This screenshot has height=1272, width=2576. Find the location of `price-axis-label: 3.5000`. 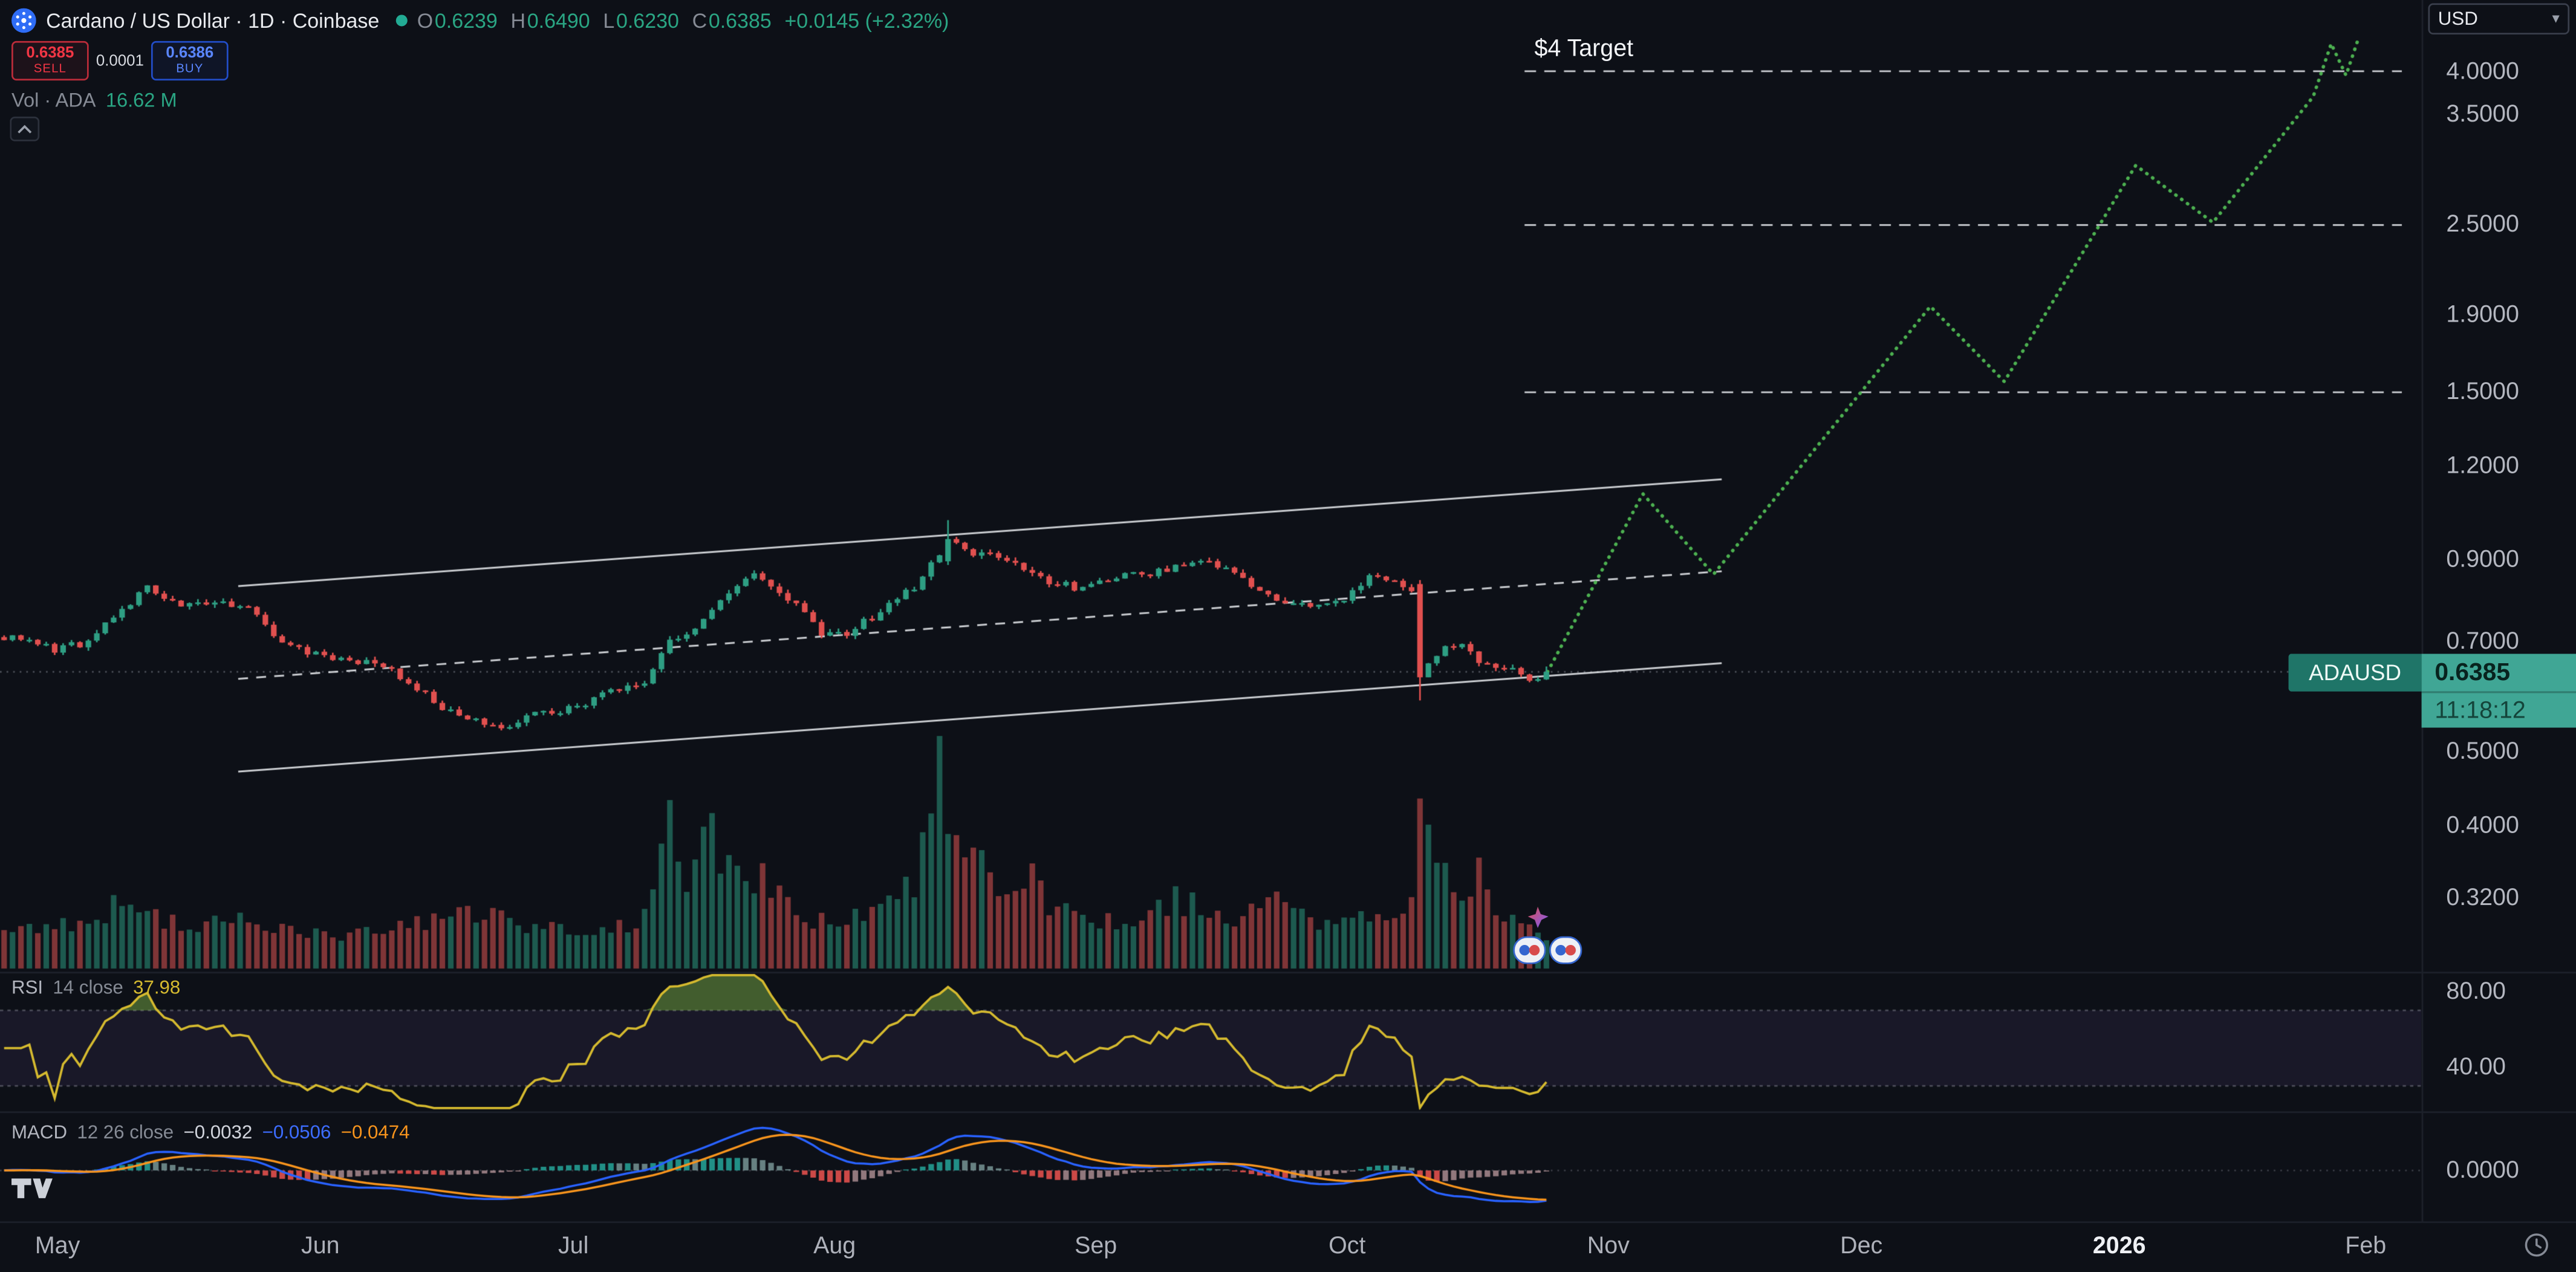

price-axis-label: 3.5000 is located at coordinates (2482, 115).